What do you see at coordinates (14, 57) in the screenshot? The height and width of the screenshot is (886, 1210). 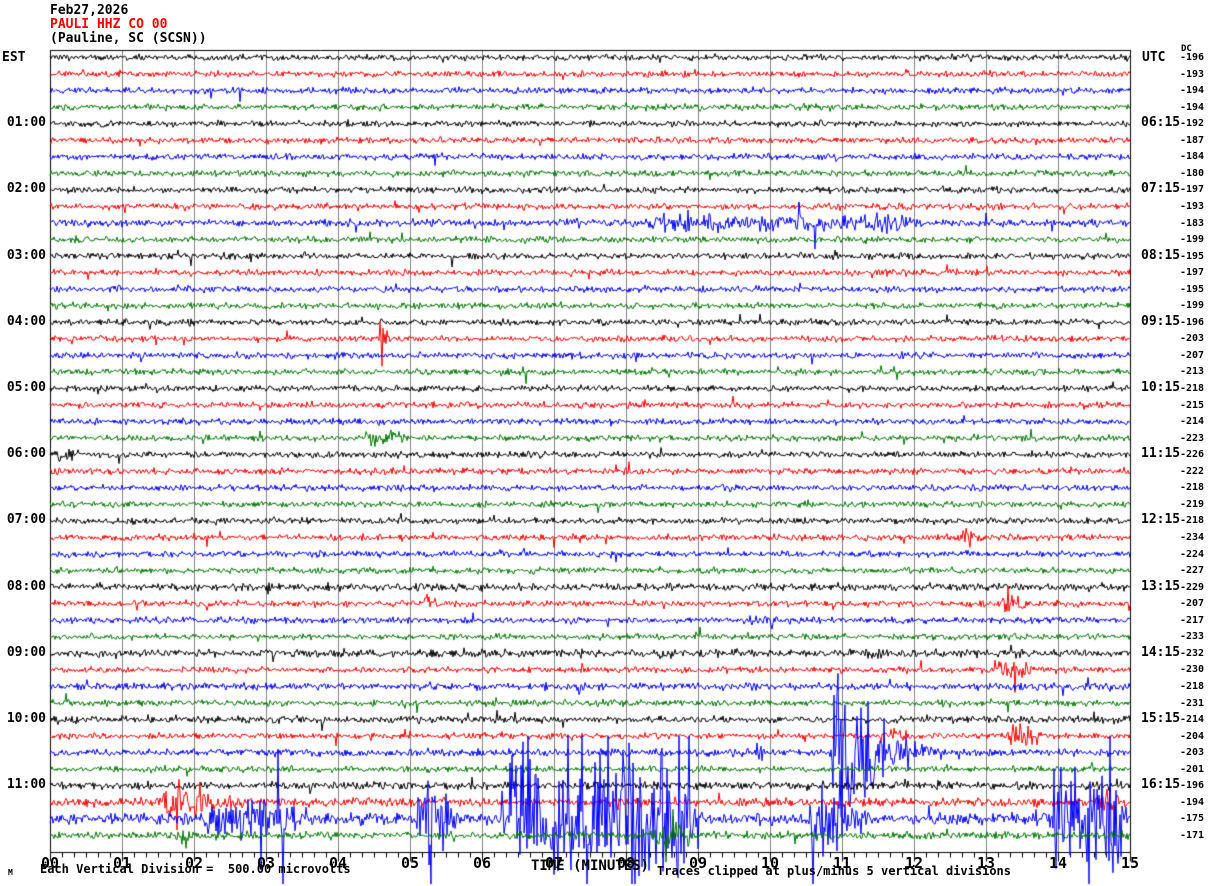 I see `left-timezone-label: EST` at bounding box center [14, 57].